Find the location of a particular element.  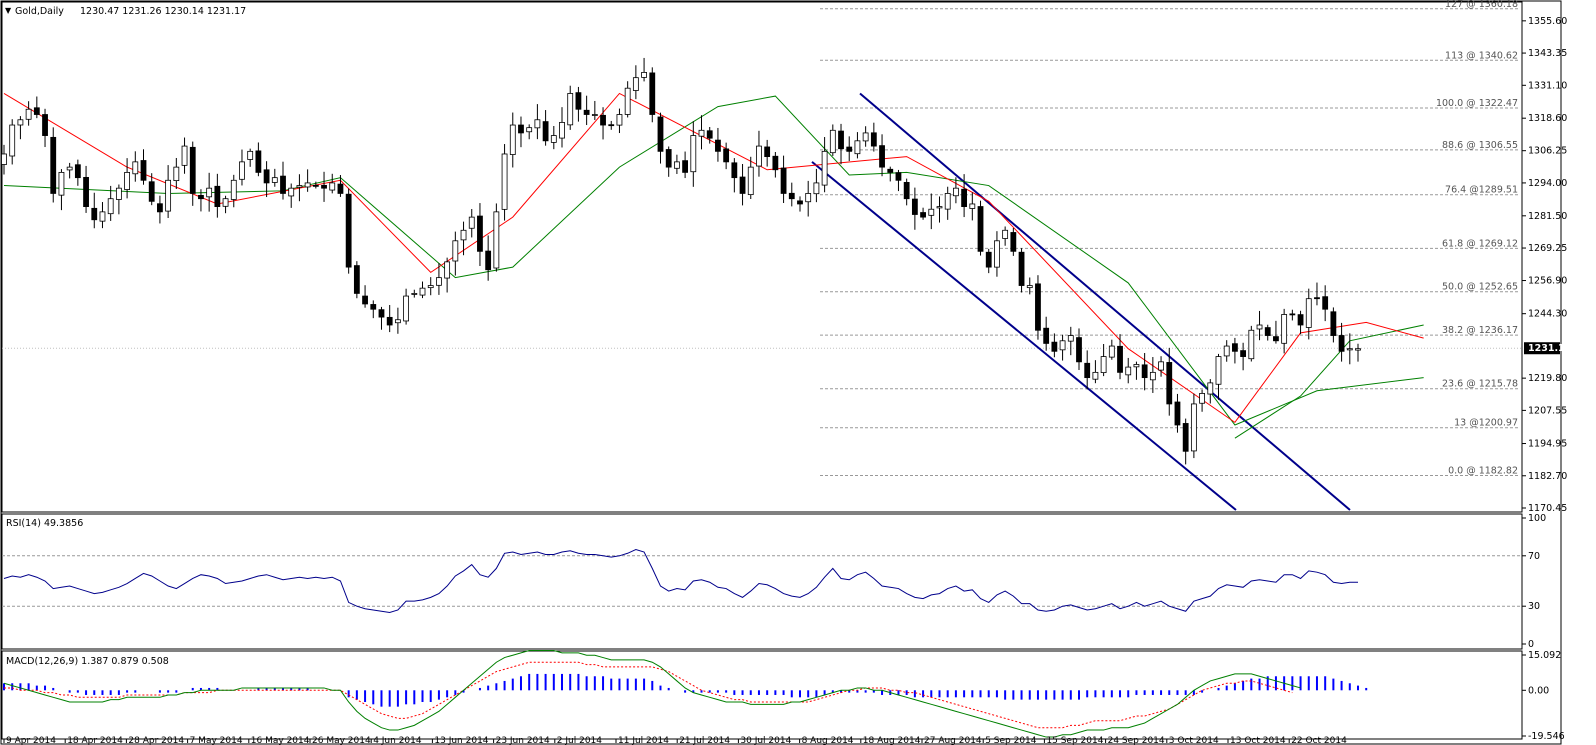

price-tick-label: 1343.35 is located at coordinates (1547, 53).